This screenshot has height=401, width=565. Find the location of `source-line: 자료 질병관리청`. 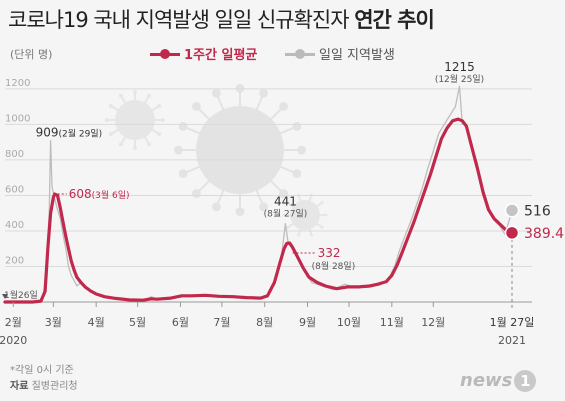

source-line: 자료 질병관리청 is located at coordinates (44, 384).